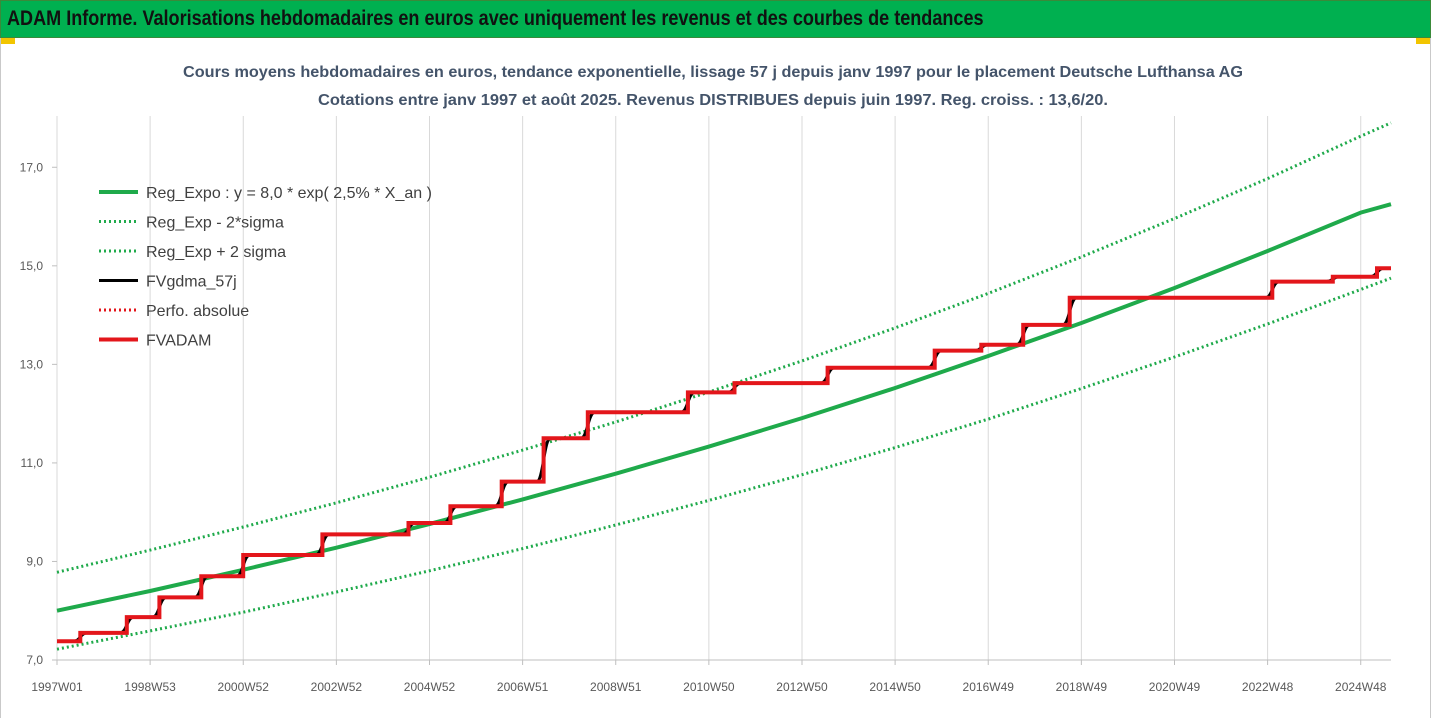 This screenshot has width=1431, height=718. Describe the element at coordinates (32, 167) in the screenshot. I see `y-tick-label-5: 17,0` at that location.